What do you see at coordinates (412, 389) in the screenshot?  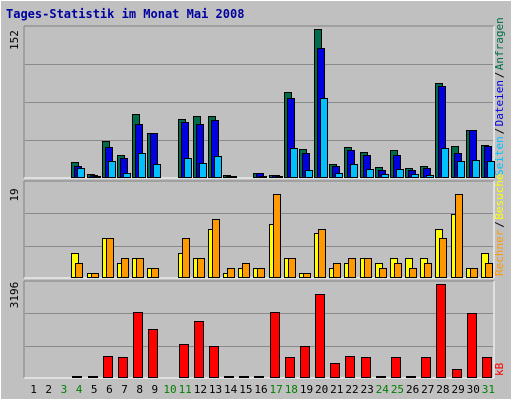 I see `x-tick-label: 26` at bounding box center [412, 389].